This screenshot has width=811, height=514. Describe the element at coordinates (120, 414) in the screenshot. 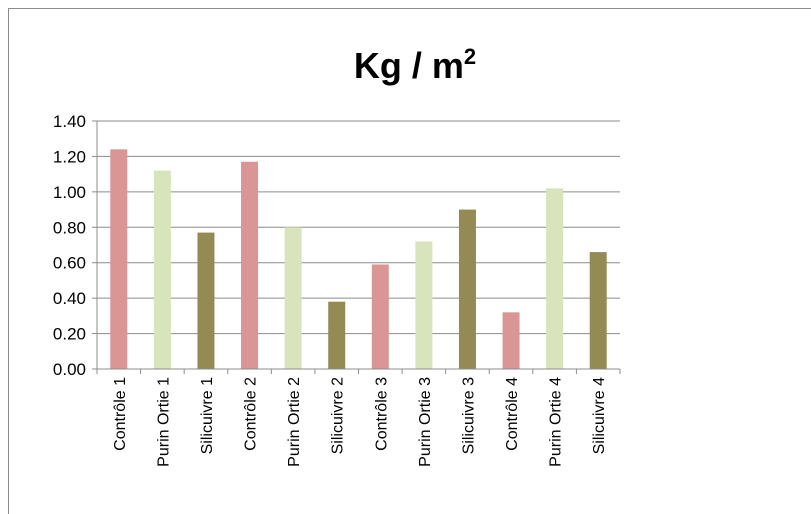

I see `x-tick-label: Contrôle 1` at that location.